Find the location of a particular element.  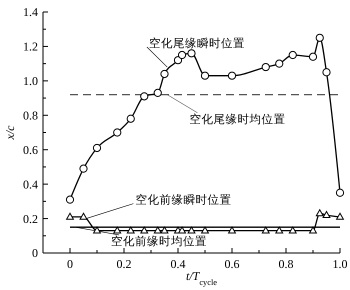

x-axis-title: t/T$_{cycle}$ is located at coordinates (202, 277).